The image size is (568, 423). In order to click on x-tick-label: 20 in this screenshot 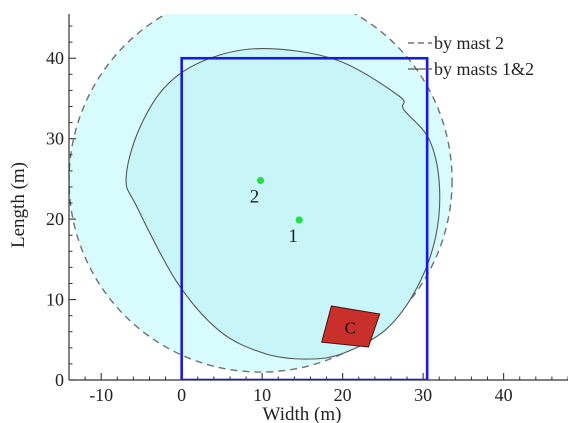, I will do `click(343, 395)`.